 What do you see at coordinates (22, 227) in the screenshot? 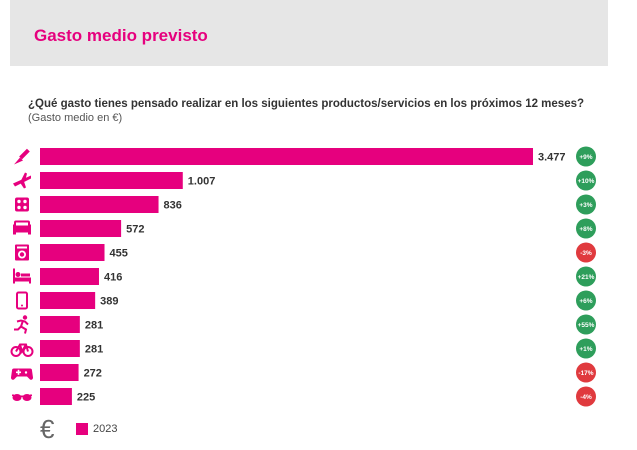
I see `sofa-icon` at bounding box center [22, 227].